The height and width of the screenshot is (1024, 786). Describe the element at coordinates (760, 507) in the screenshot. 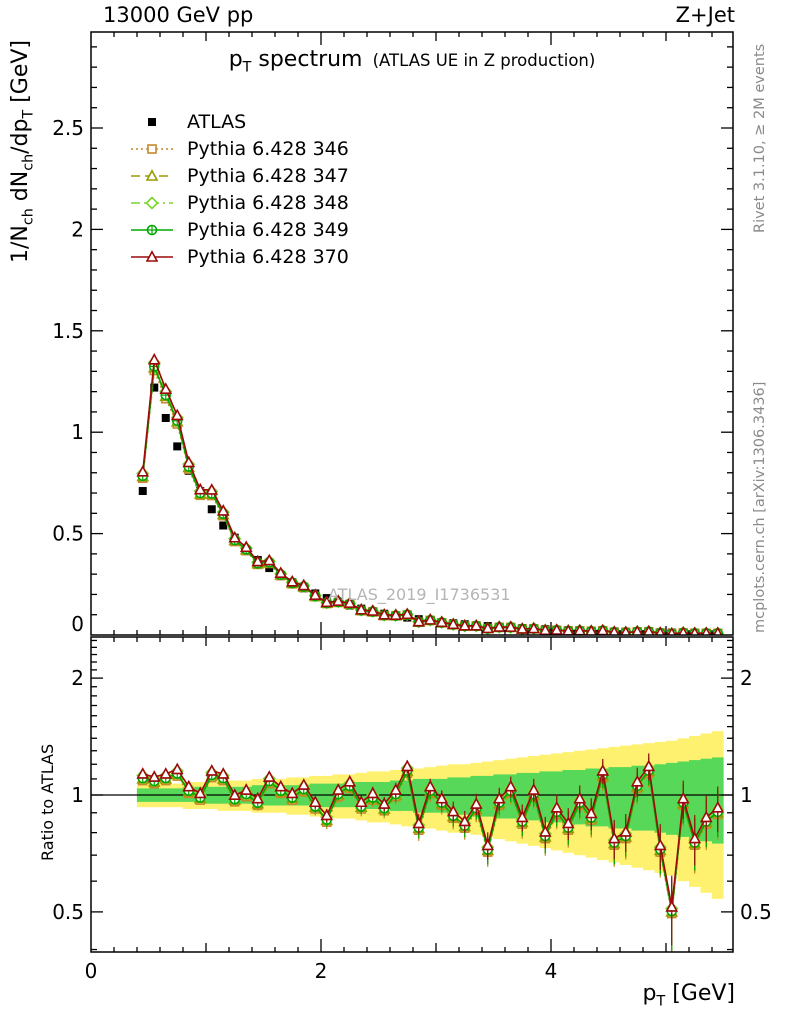

I see `mcplots-citation-note: mcplots.cern.ch [arXiv:1306.3436]` at that location.